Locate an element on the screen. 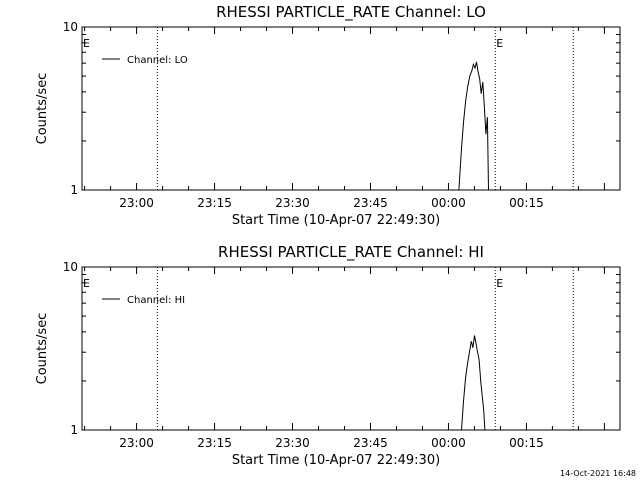  legend-label: Channel: HI is located at coordinates (156, 300).